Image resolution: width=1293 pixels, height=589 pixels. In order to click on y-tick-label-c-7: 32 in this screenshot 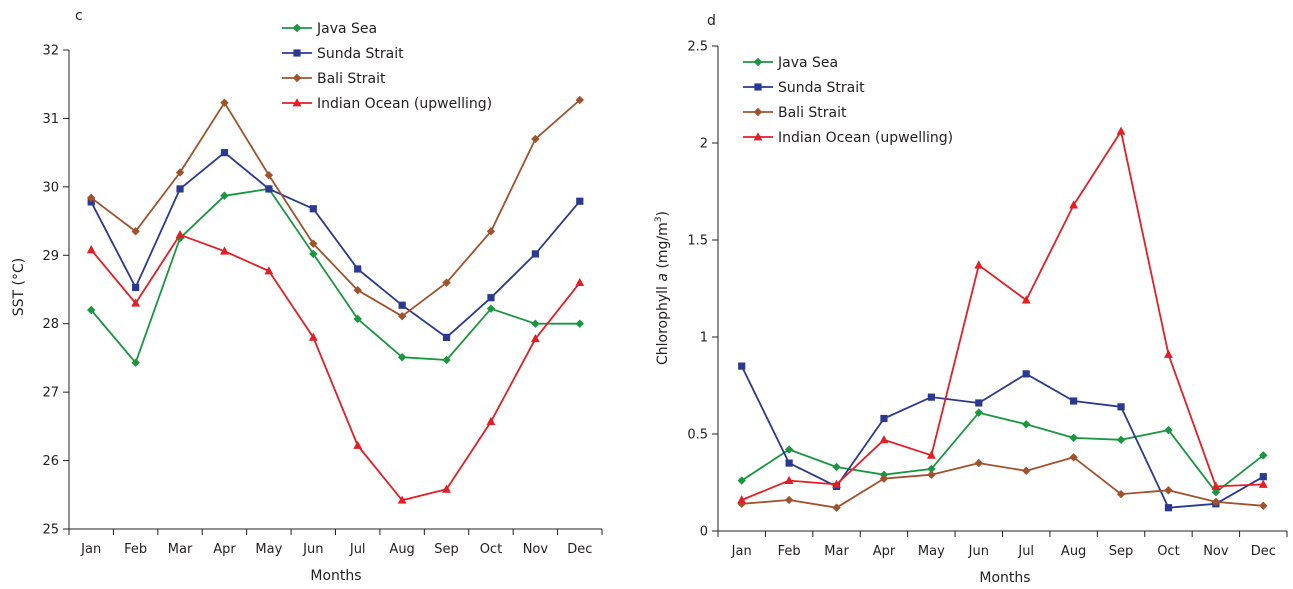, I will do `click(50, 51)`.